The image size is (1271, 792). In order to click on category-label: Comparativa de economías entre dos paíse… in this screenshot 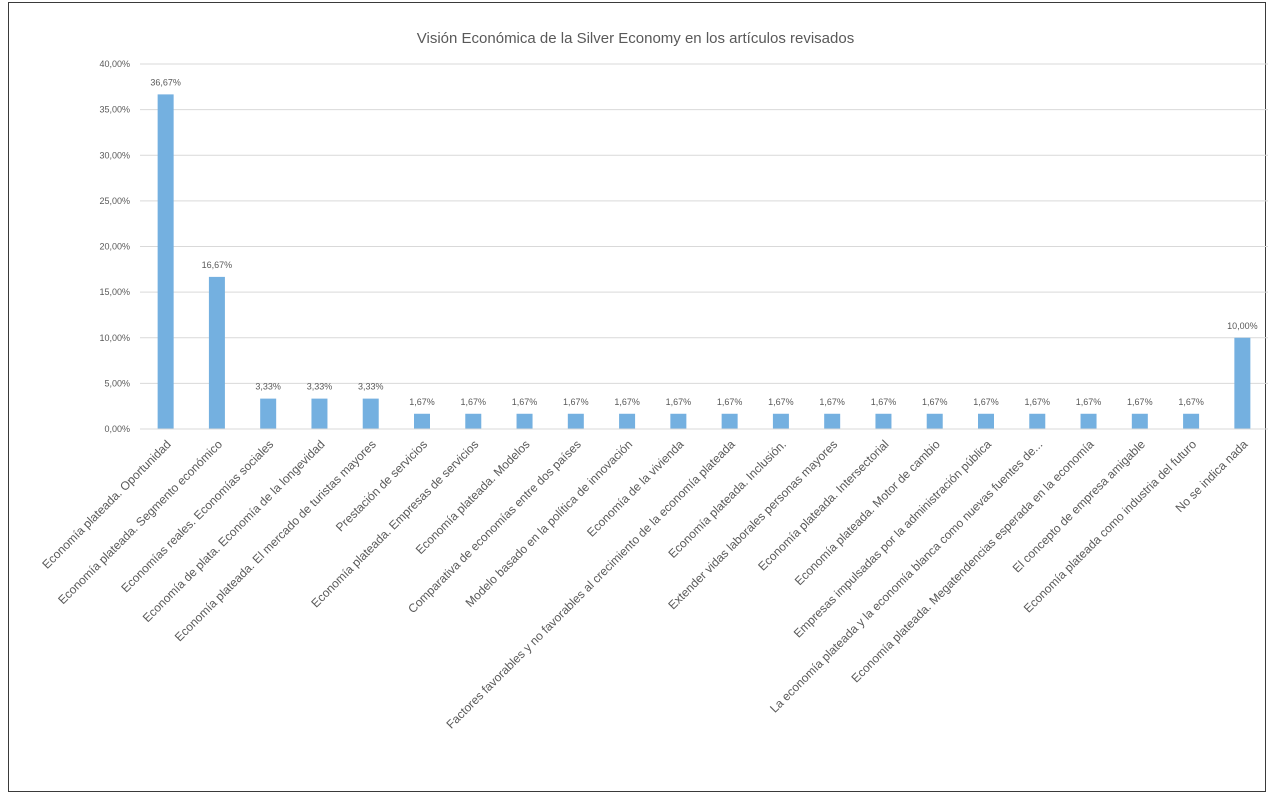, I will do `click(494, 526)`.